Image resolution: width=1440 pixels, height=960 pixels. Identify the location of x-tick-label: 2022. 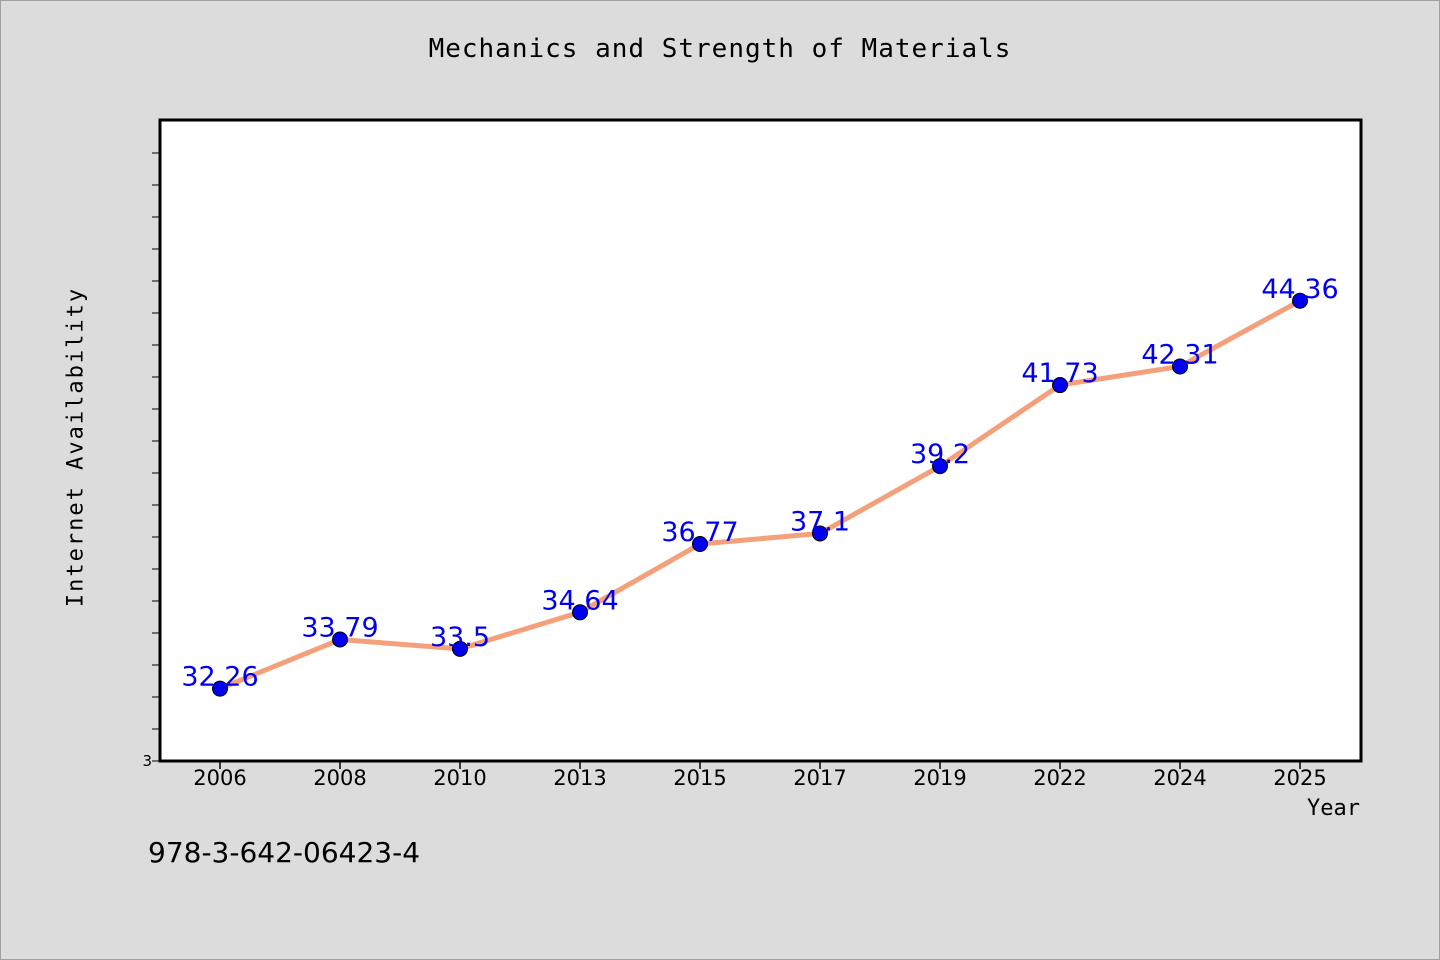
(1059, 778).